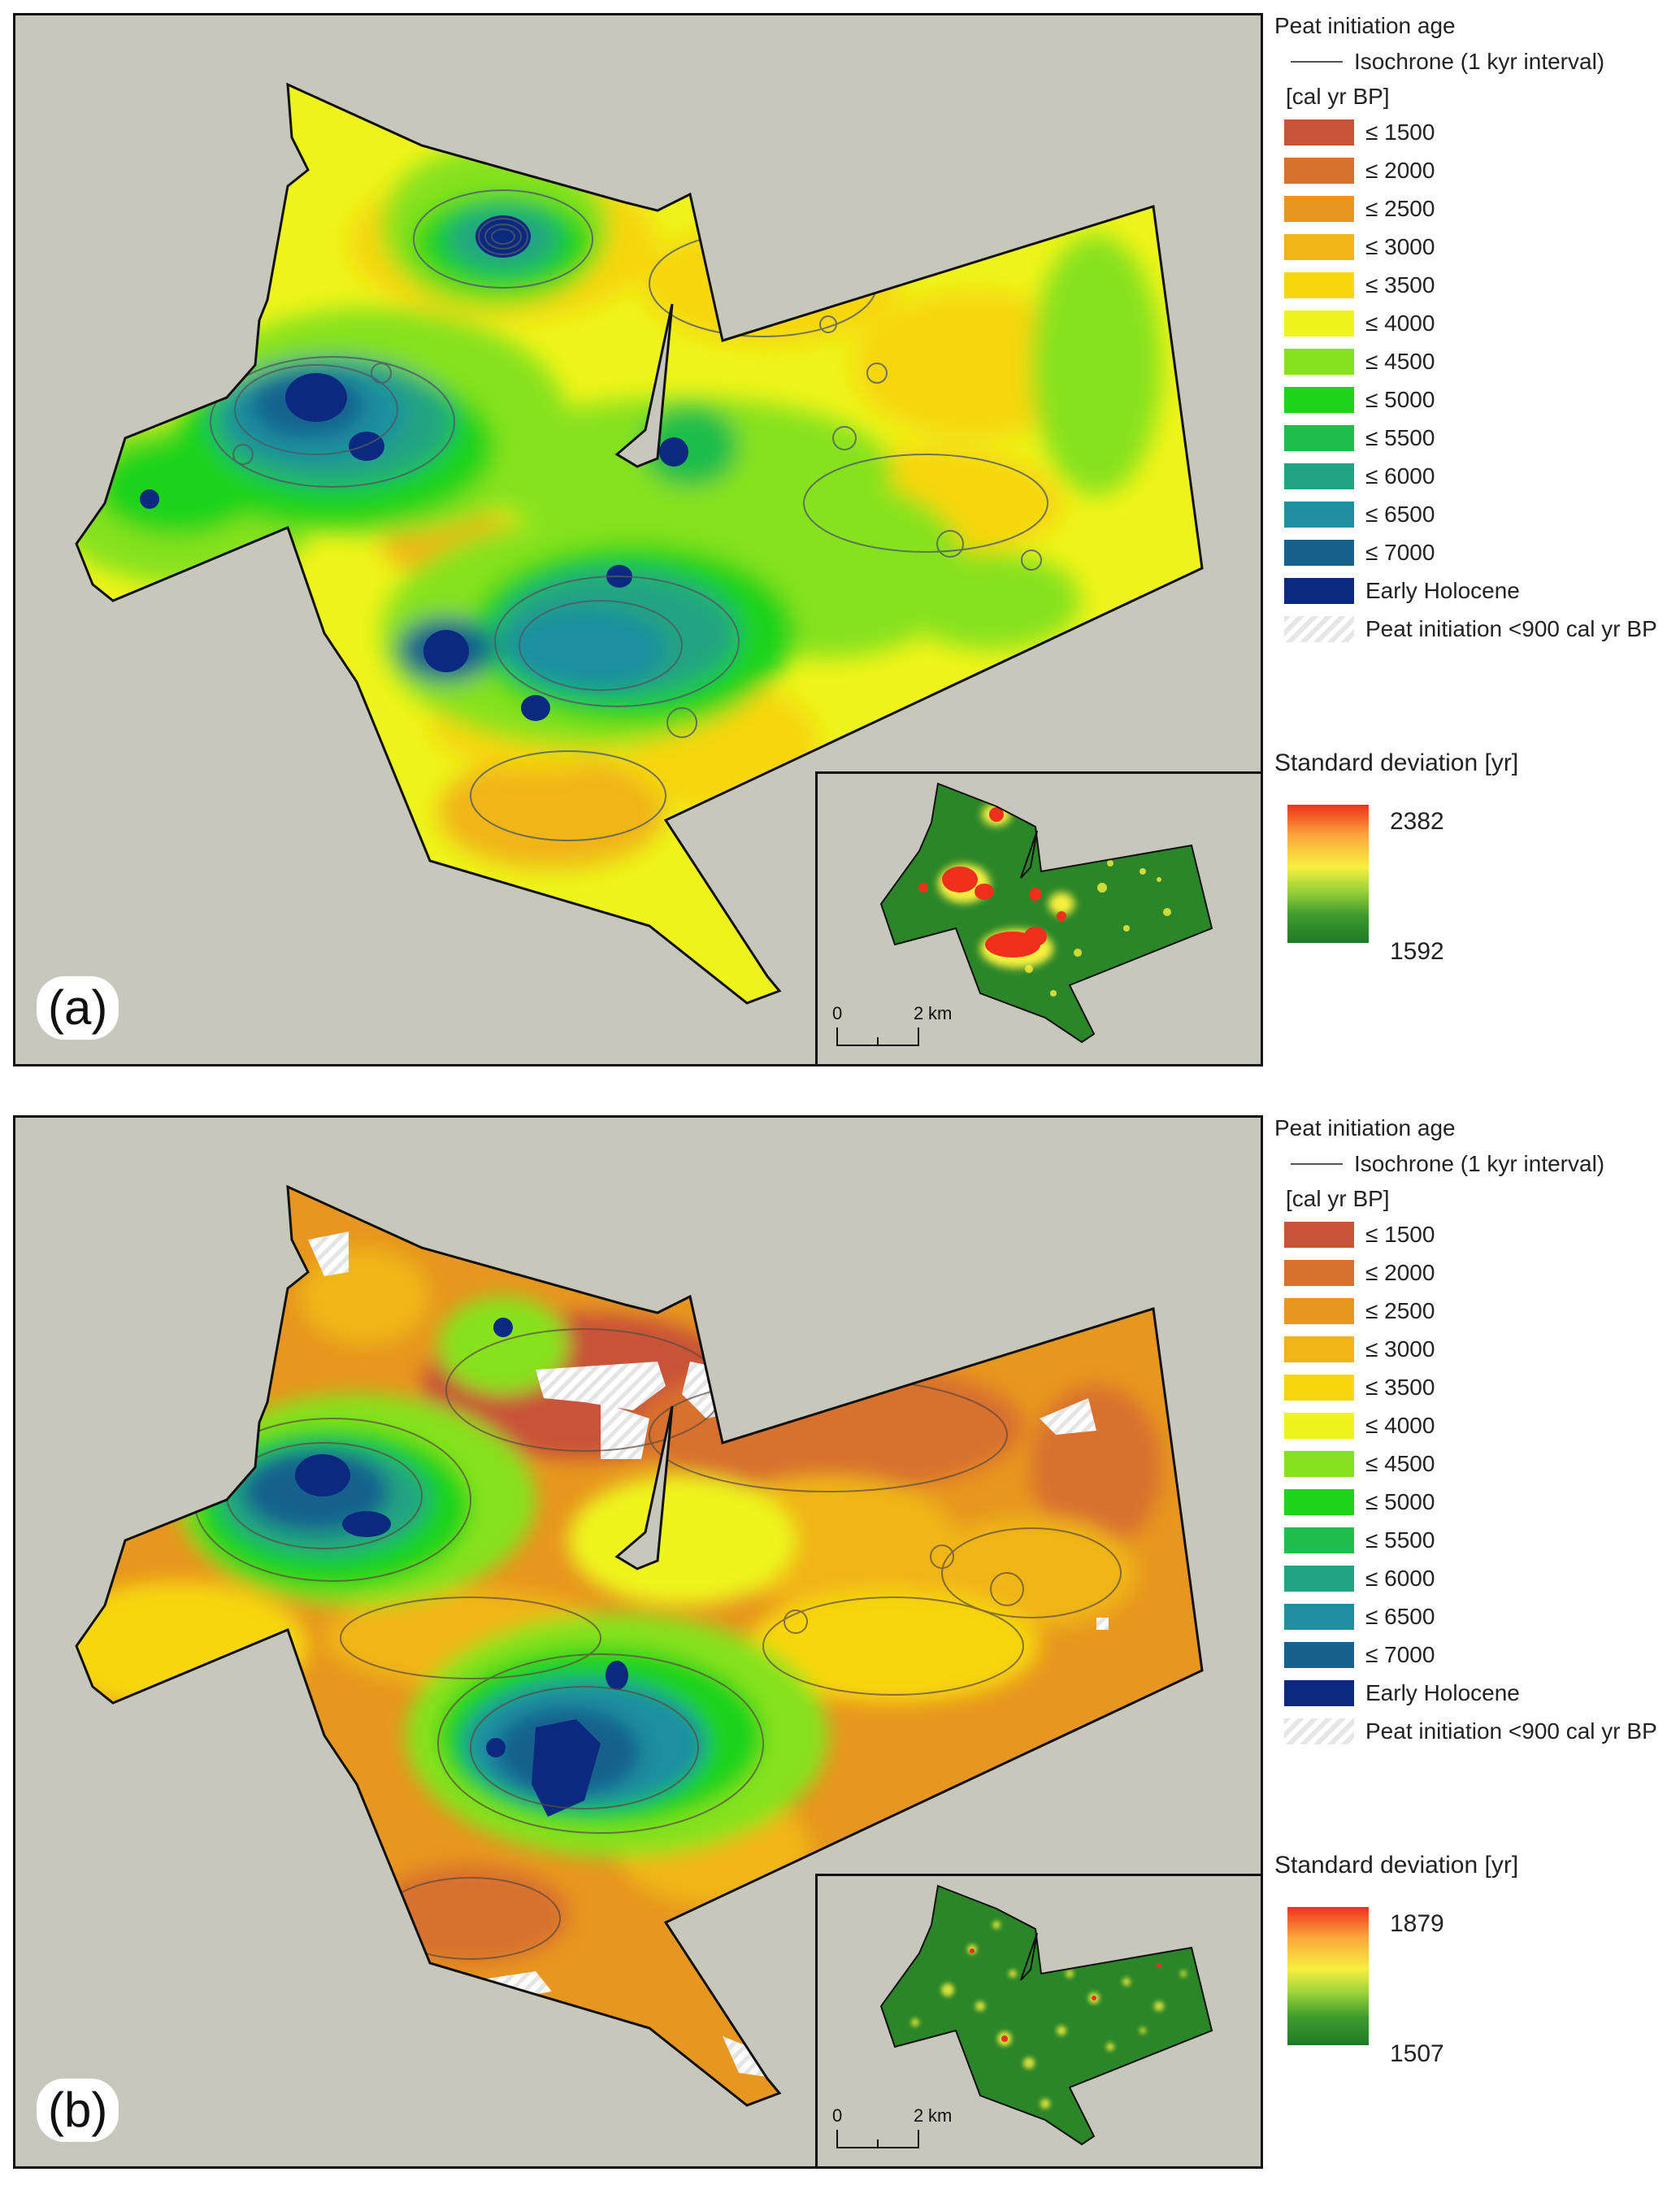 This screenshot has height=2185, width=1680. Describe the element at coordinates (1473, 1578) in the screenshot. I see `legend-class: ≤ 6000` at that location.